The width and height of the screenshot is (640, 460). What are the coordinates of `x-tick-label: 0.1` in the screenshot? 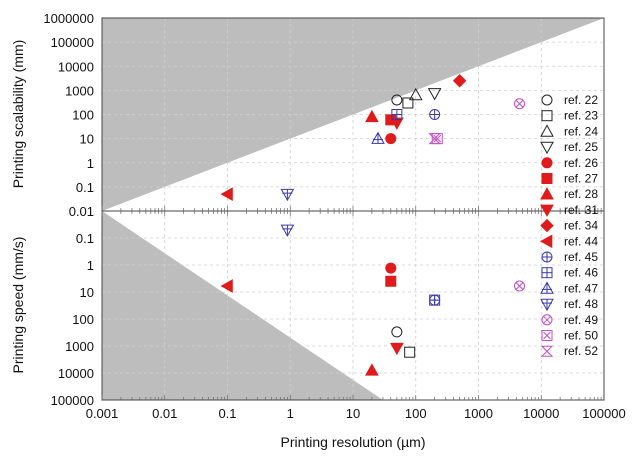 It's located at (227, 413).